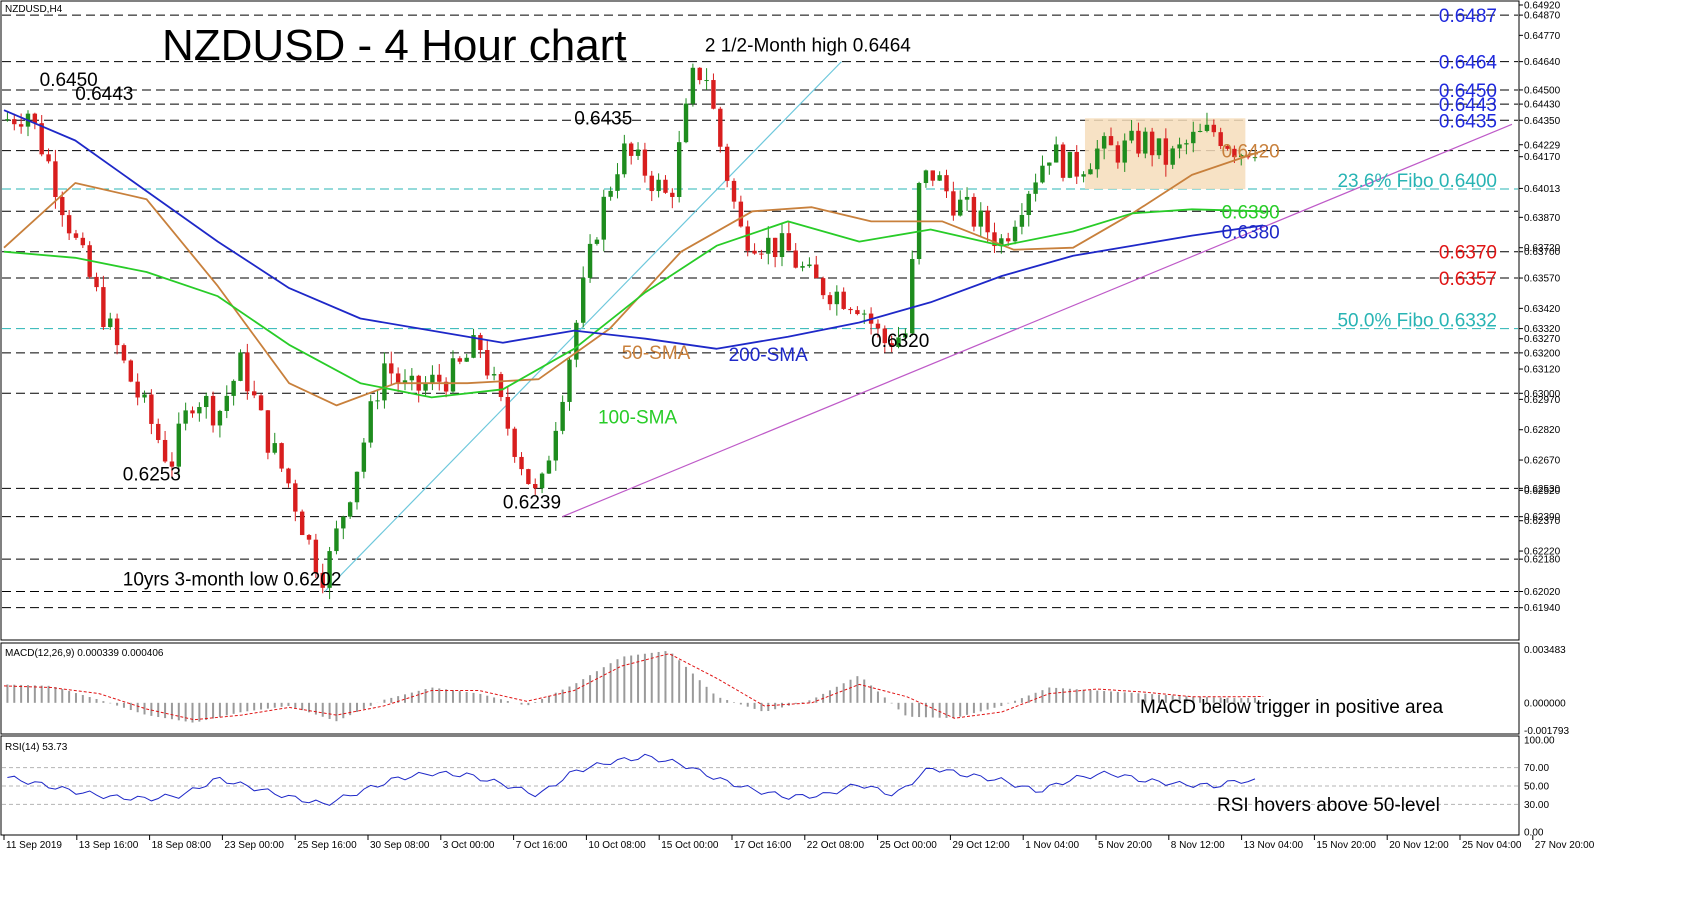 This screenshot has height=924, width=1686. I want to click on x-tick-label: 23 Sep 00:00, so click(254, 845).